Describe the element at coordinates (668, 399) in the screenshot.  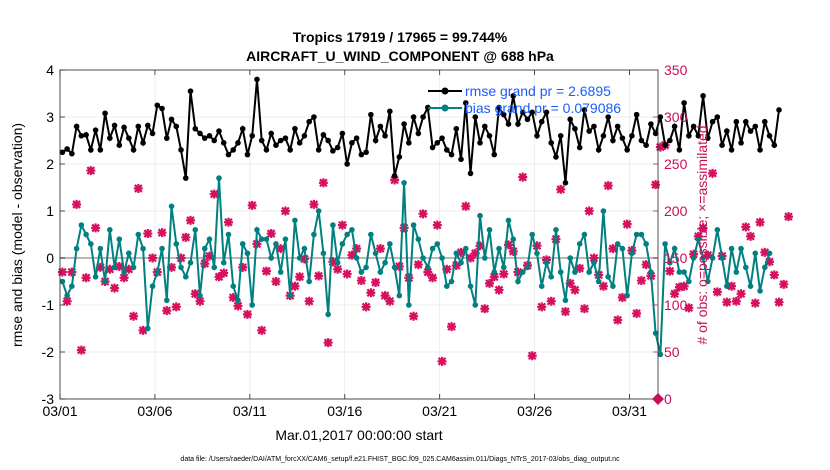
I see `y-right-tick-label: 0` at that location.